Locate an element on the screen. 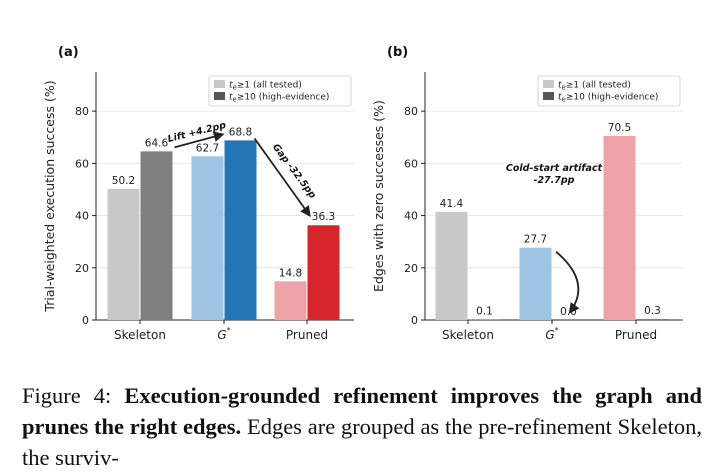 This screenshot has width=728, height=473. panel-label: (b) is located at coordinates (397, 52).